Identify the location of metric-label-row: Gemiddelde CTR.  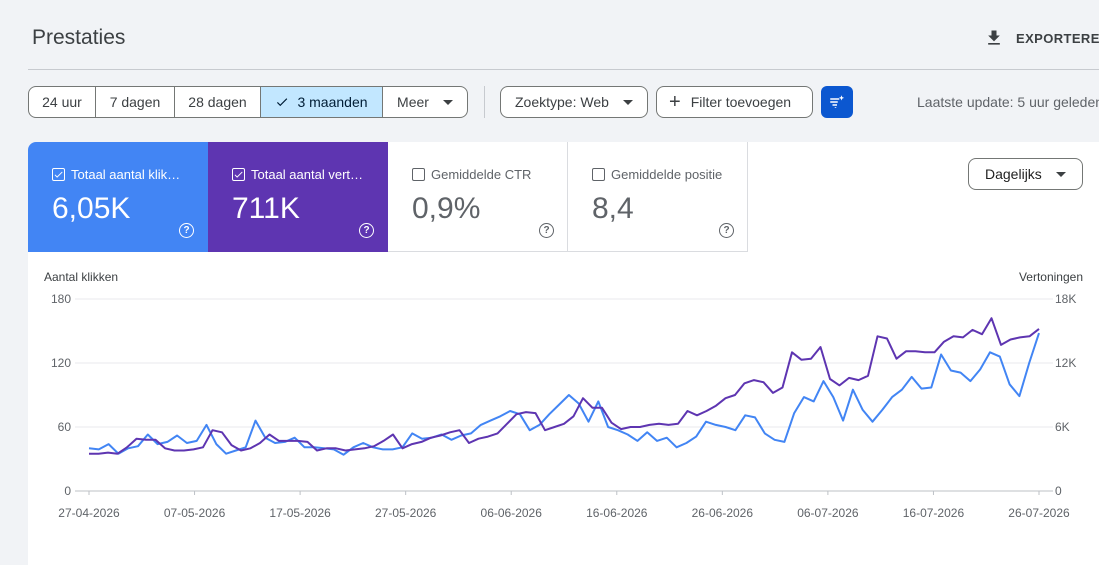
(471, 174).